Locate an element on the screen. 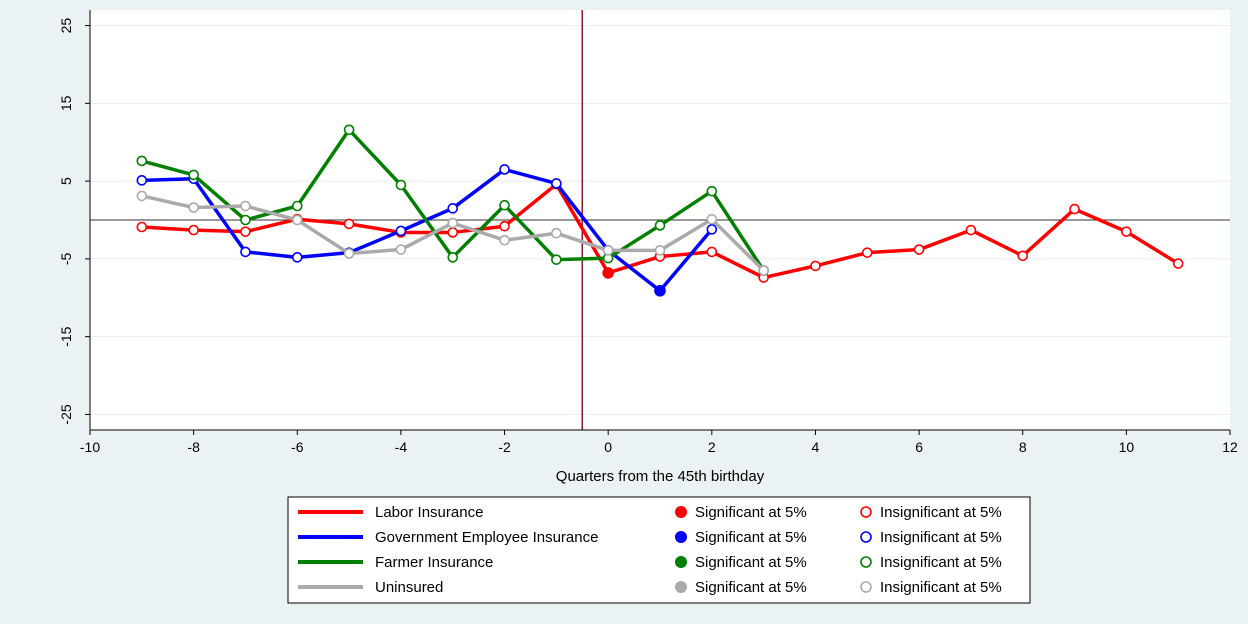 The height and width of the screenshot is (624, 1248). x-tick-label: 0 is located at coordinates (608, 447).